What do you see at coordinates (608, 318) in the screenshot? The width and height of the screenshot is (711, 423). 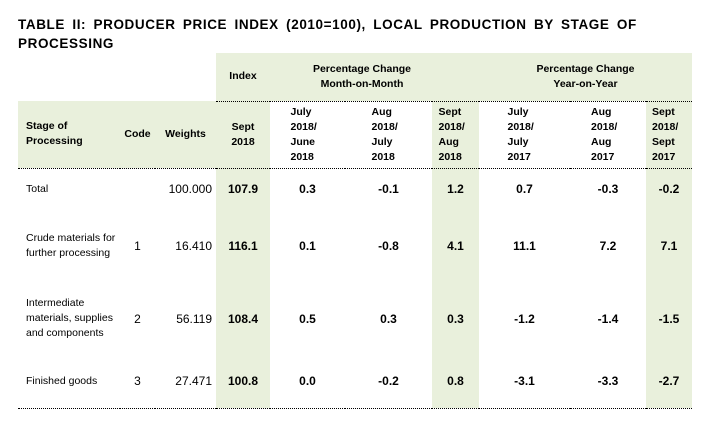 I see `value: -1.4` at bounding box center [608, 318].